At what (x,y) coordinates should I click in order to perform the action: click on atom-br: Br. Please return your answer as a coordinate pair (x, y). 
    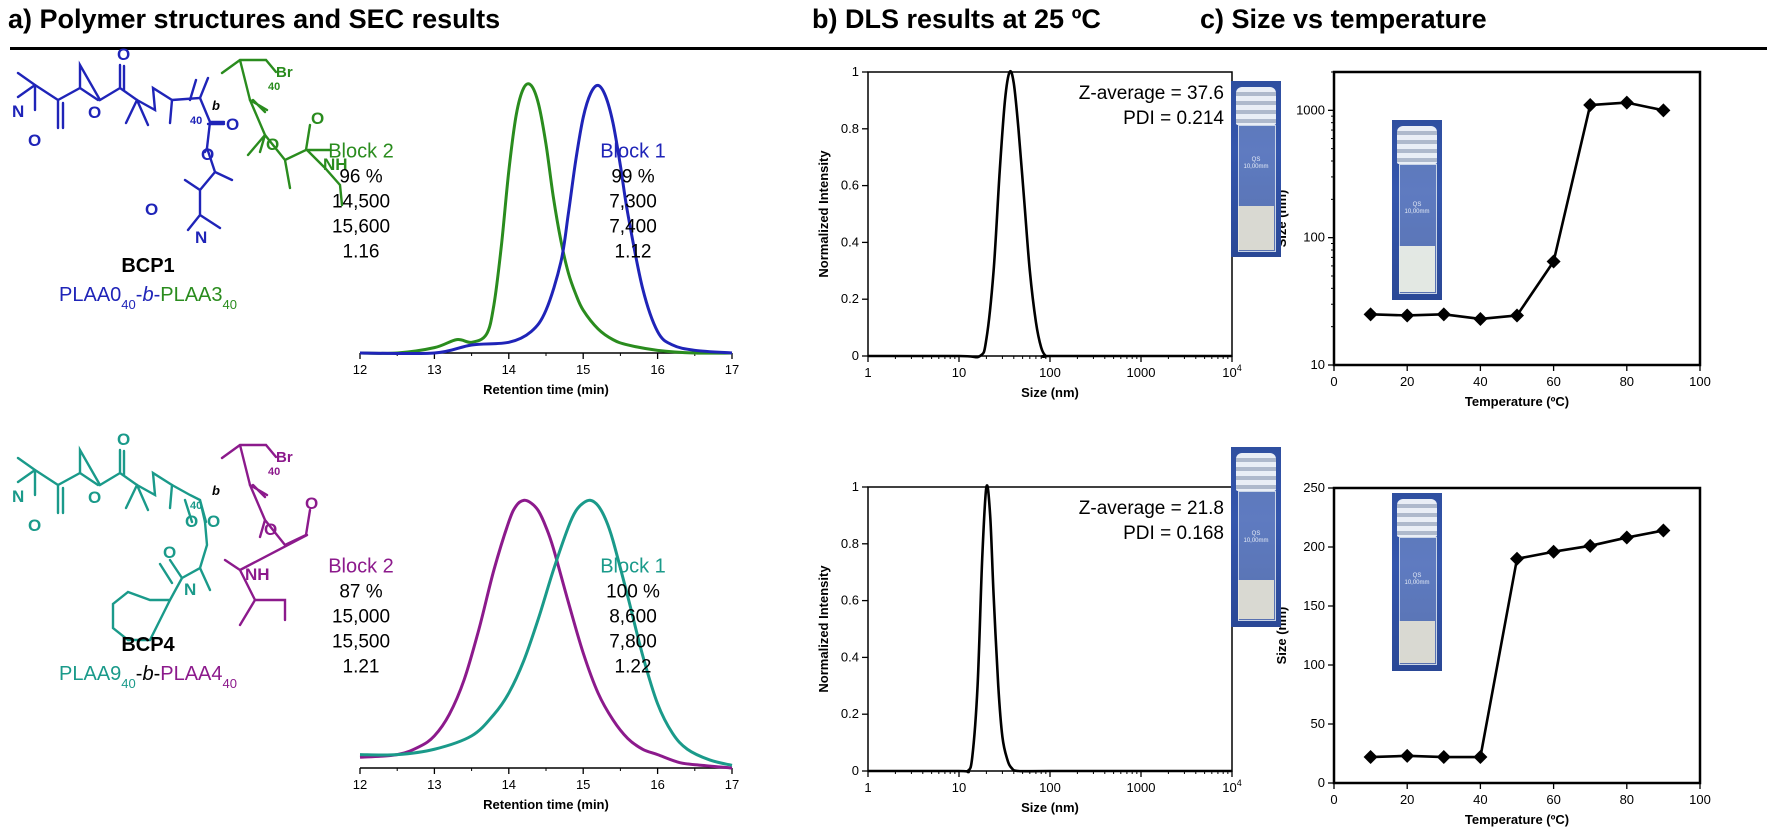
    Looking at the image, I should click on (284, 72).